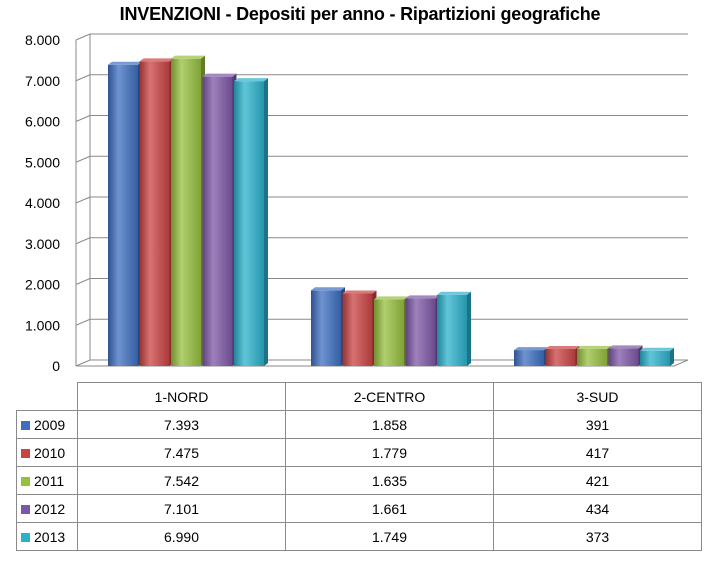 Image resolution: width=720 pixels, height=563 pixels. Describe the element at coordinates (597, 536) in the screenshot. I see `table-cell: 373` at that location.